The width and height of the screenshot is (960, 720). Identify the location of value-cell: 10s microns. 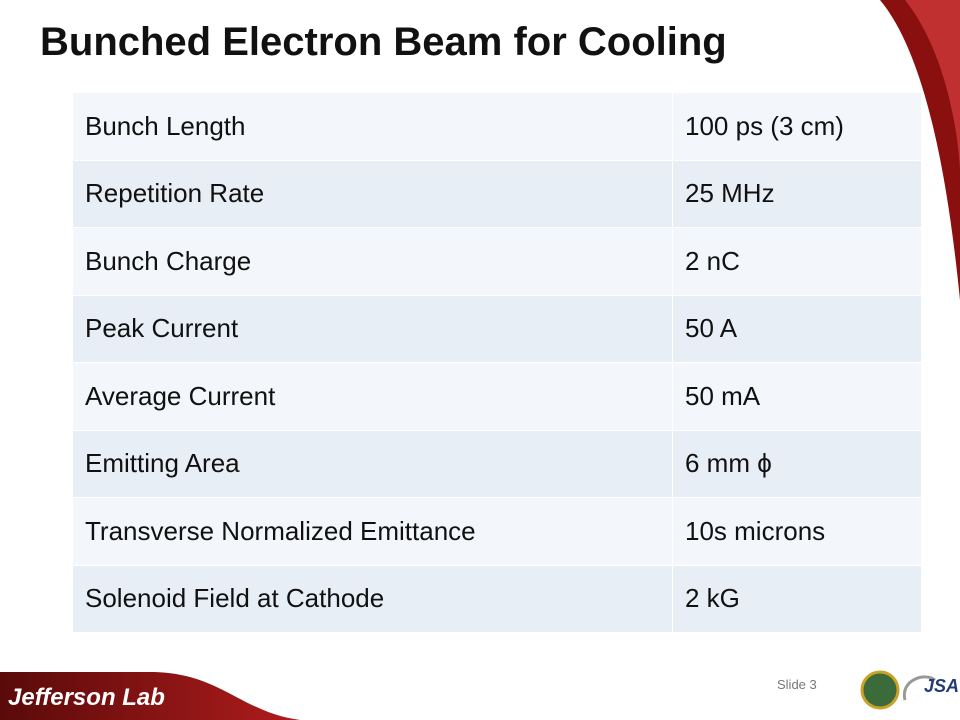
(797, 531).